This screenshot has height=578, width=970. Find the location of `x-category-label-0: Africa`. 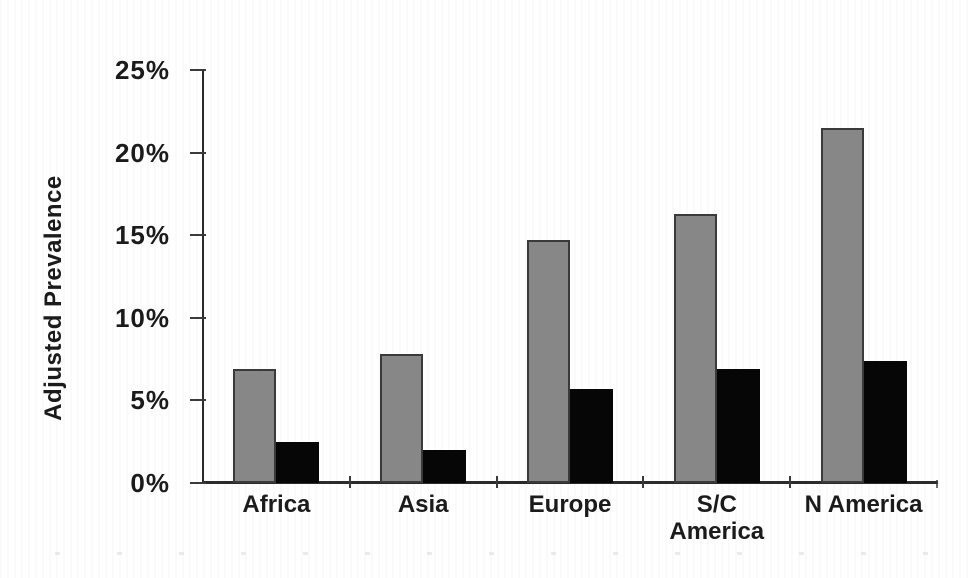

x-category-label-0: Africa is located at coordinates (276, 504).